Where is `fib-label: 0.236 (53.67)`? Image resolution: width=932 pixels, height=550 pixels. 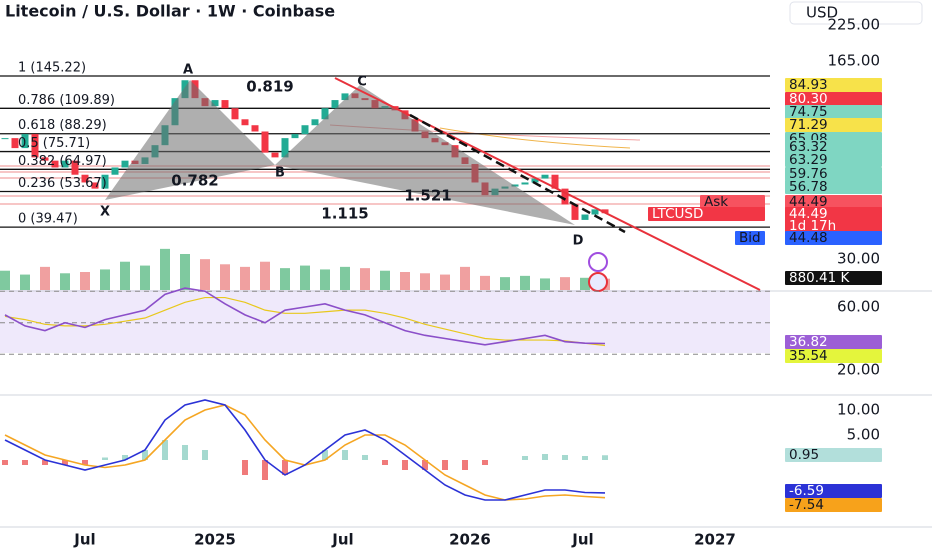 fib-label: 0.236 (53.67) is located at coordinates (62, 183).